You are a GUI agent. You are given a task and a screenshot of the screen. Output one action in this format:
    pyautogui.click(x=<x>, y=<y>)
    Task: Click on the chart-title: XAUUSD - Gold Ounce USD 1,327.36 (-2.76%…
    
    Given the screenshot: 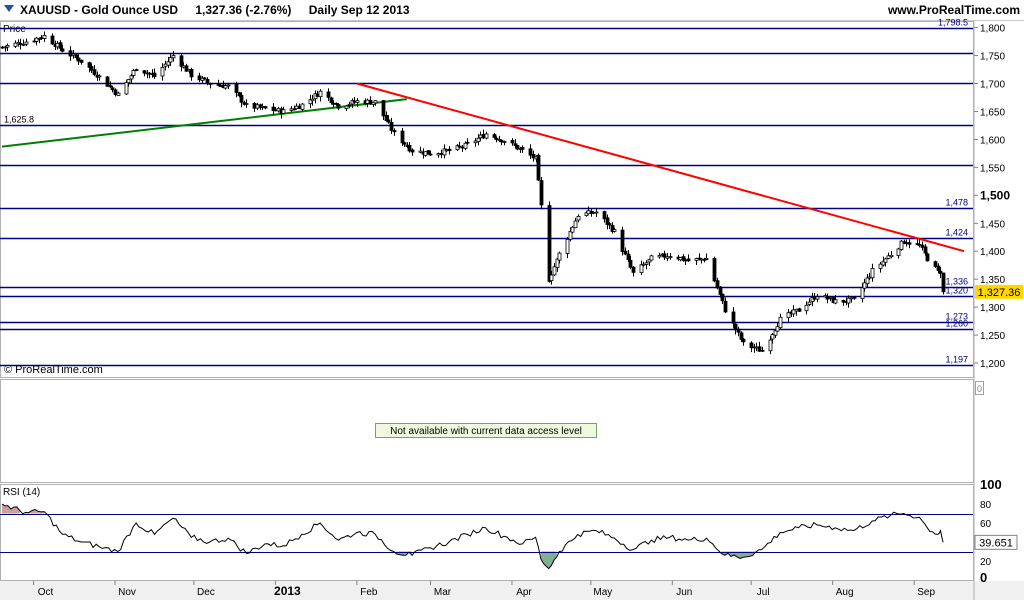 What is the action you would take?
    pyautogui.click(x=222, y=10)
    